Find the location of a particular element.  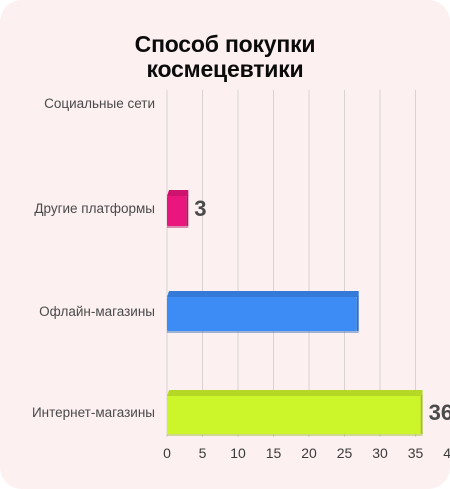

x-tick-label-10: 10 is located at coordinates (238, 453).